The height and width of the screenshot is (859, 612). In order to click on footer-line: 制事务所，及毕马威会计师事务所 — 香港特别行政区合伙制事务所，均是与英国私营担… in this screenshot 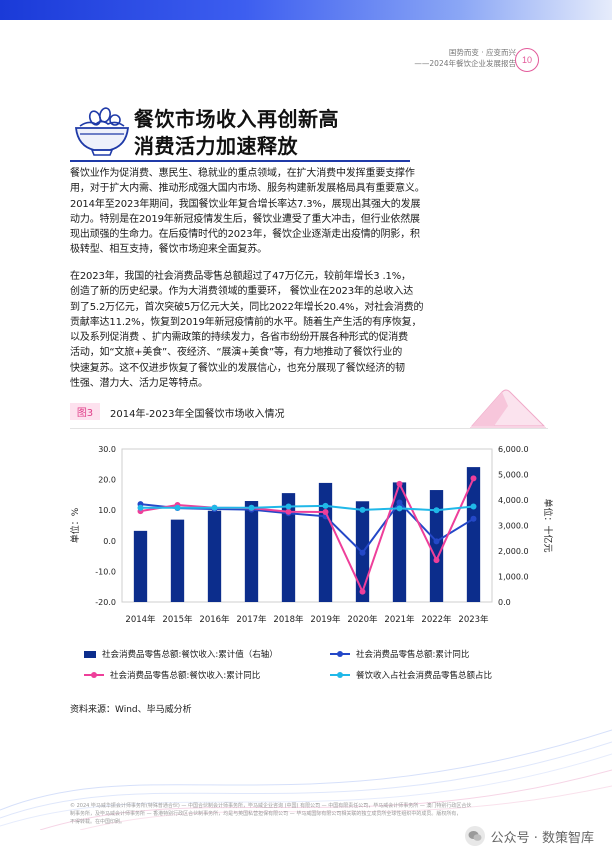, I will do `click(266, 814)`.